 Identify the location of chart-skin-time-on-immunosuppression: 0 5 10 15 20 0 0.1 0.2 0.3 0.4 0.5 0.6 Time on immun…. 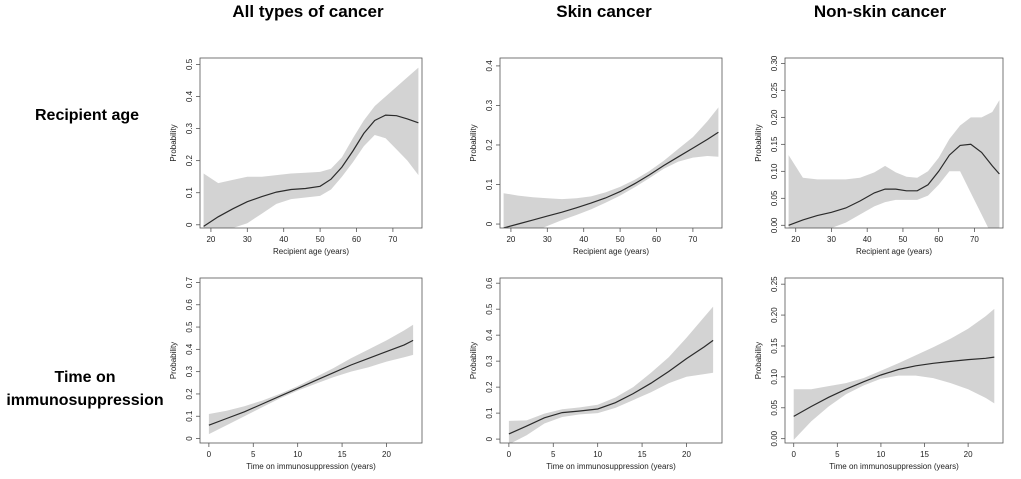
(596, 374).